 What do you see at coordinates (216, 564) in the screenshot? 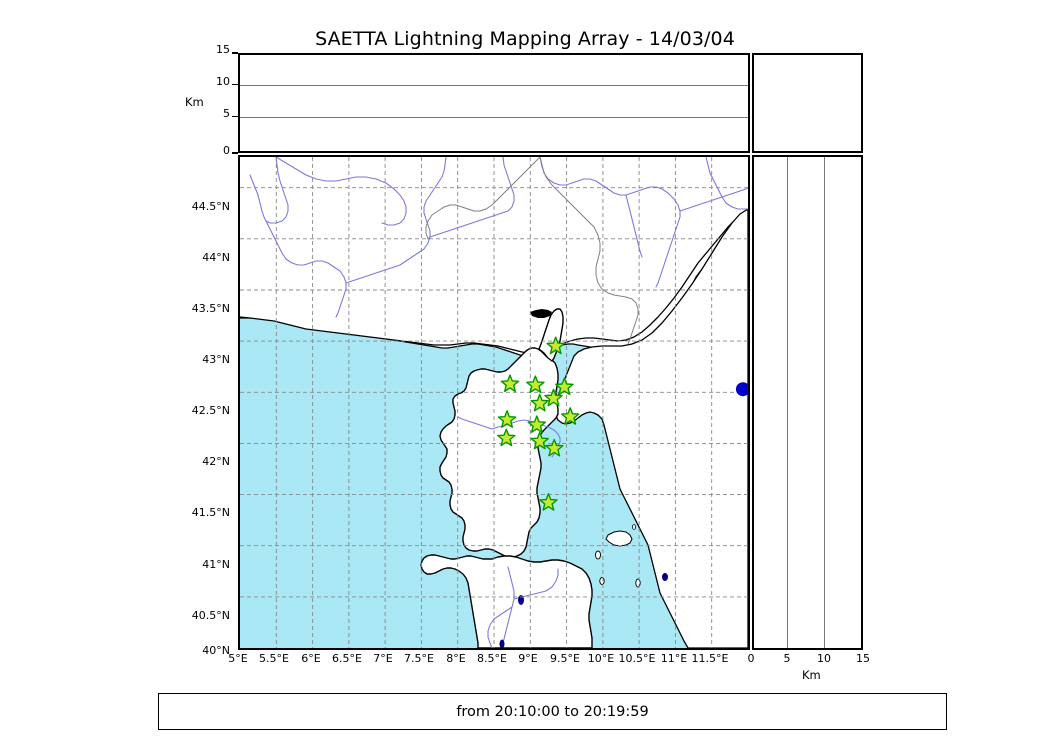
I see `ytick-lat-41: 41°N` at bounding box center [216, 564].